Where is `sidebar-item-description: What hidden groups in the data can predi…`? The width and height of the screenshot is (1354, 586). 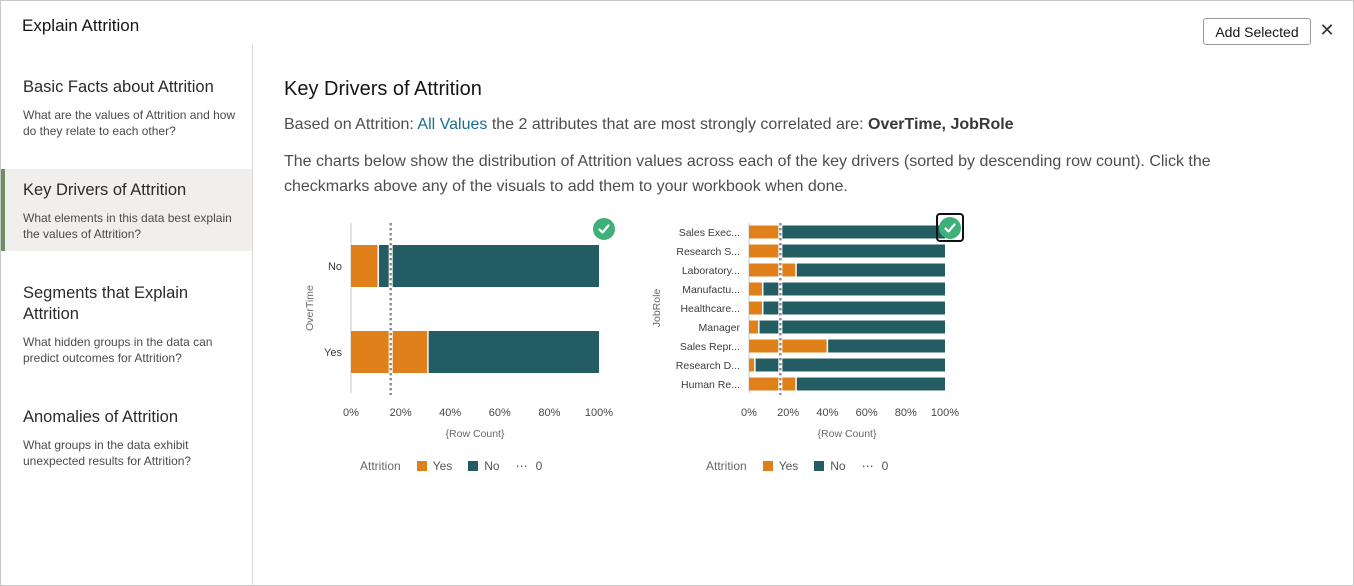
sidebar-item-description: What hidden groups in the data can predi… is located at coordinates (118, 350).